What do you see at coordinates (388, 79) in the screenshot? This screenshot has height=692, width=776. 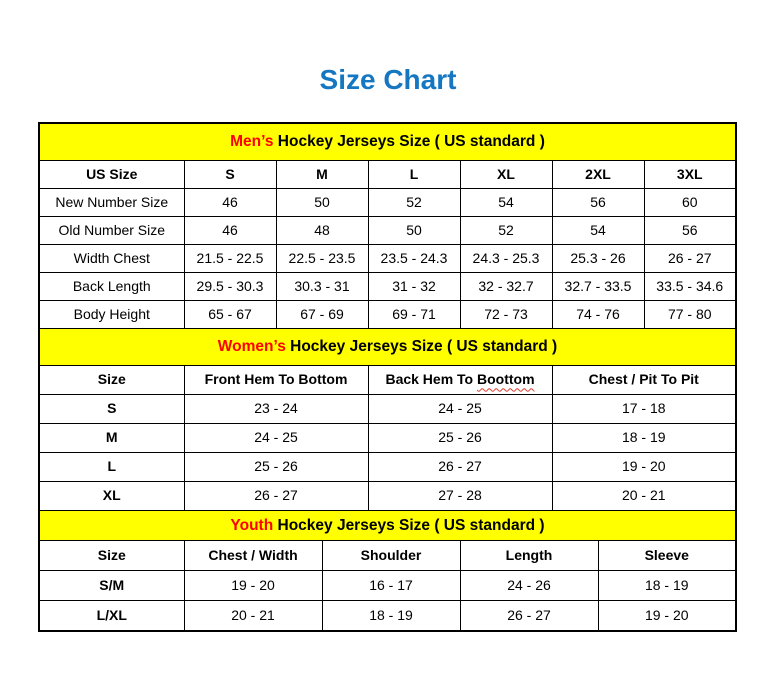 I see `page-title: Size Chart` at bounding box center [388, 79].